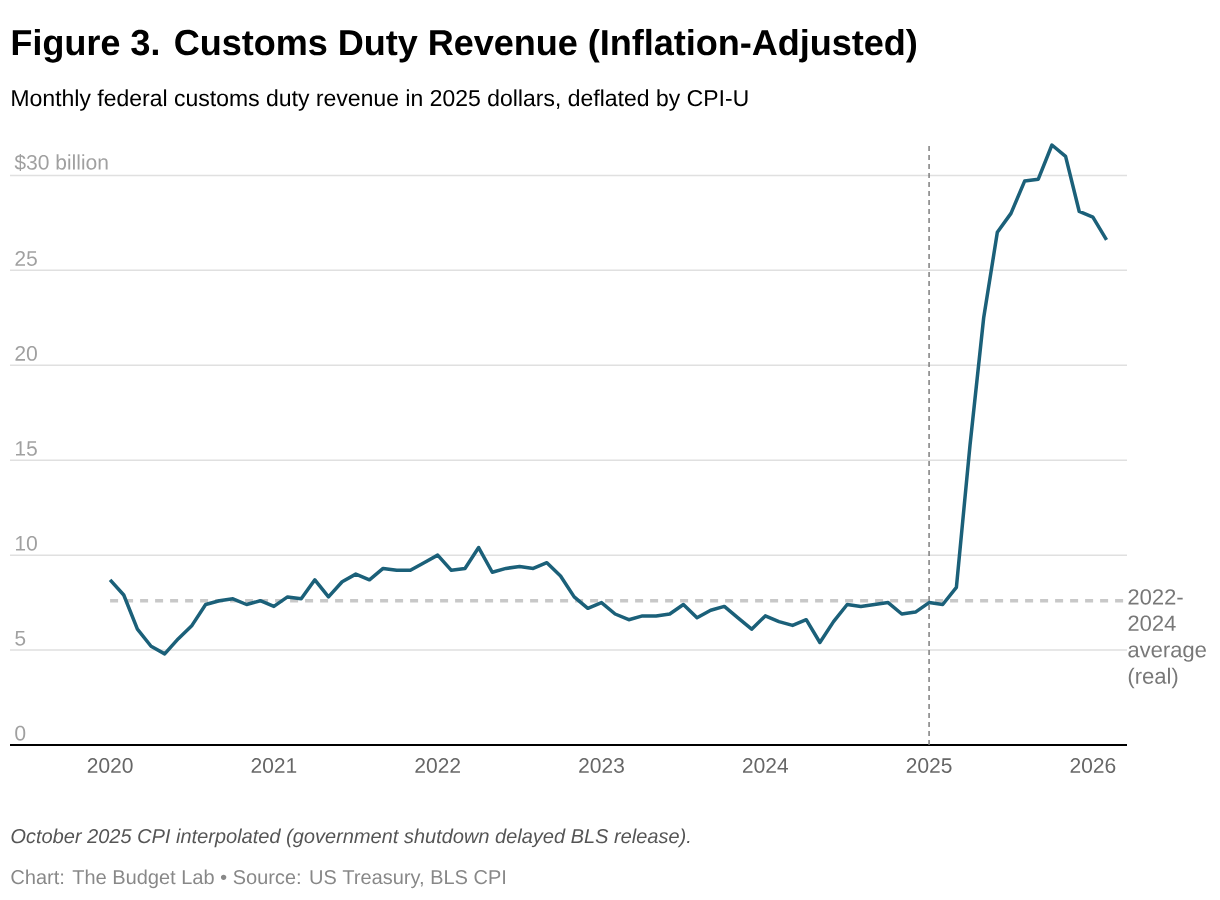  I want to click on y-tick-label: 0, so click(20, 733).